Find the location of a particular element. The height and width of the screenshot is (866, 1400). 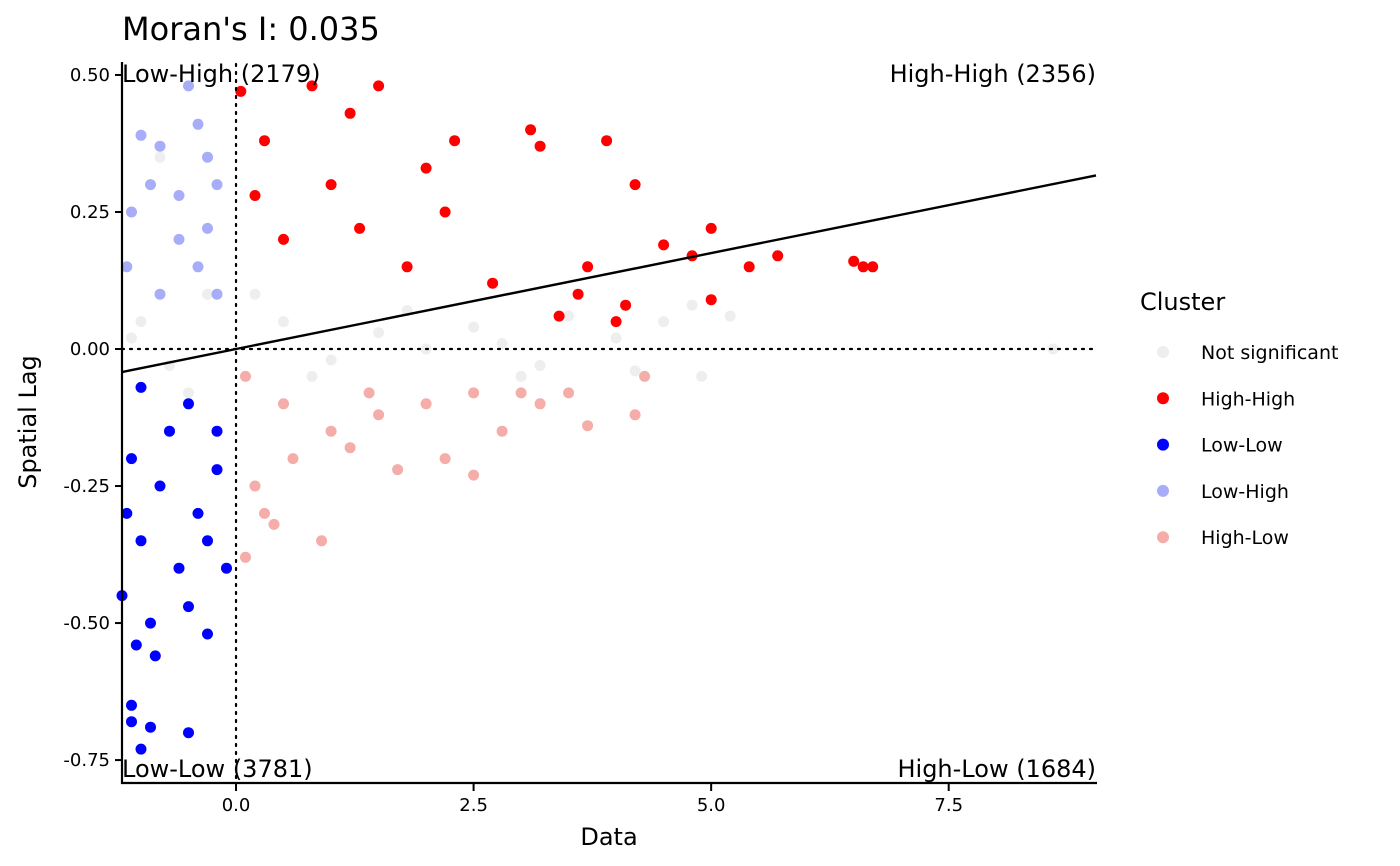

x-tick-label: 0.0 is located at coordinates (236, 805).